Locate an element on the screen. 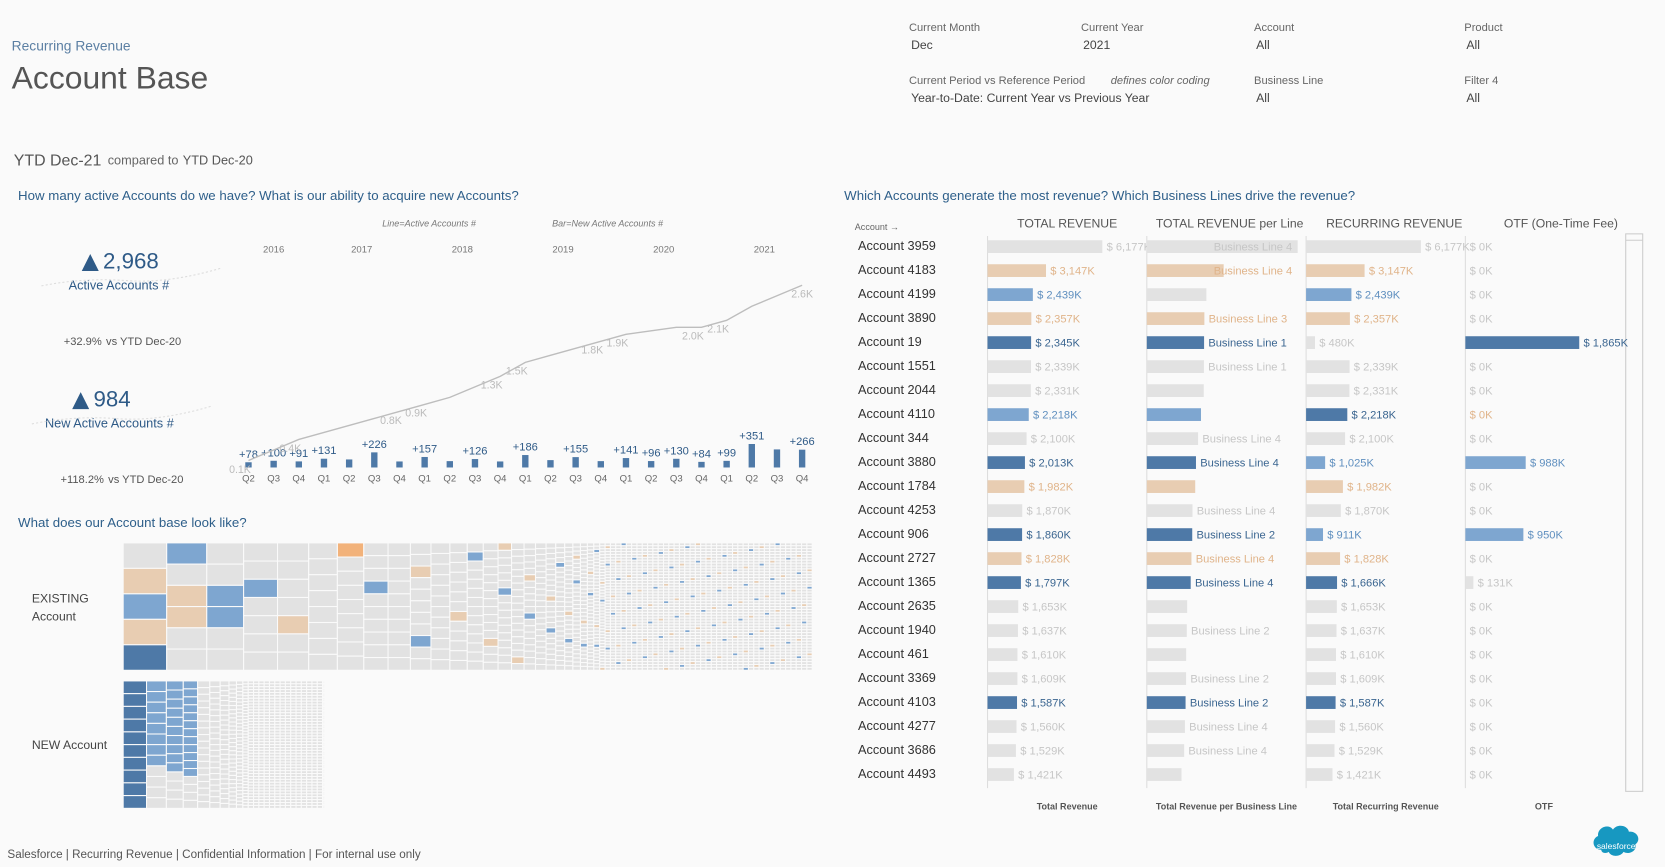 Image resolution: width=1665 pixels, height=867 pixels. bar-label: +84 is located at coordinates (701, 454).